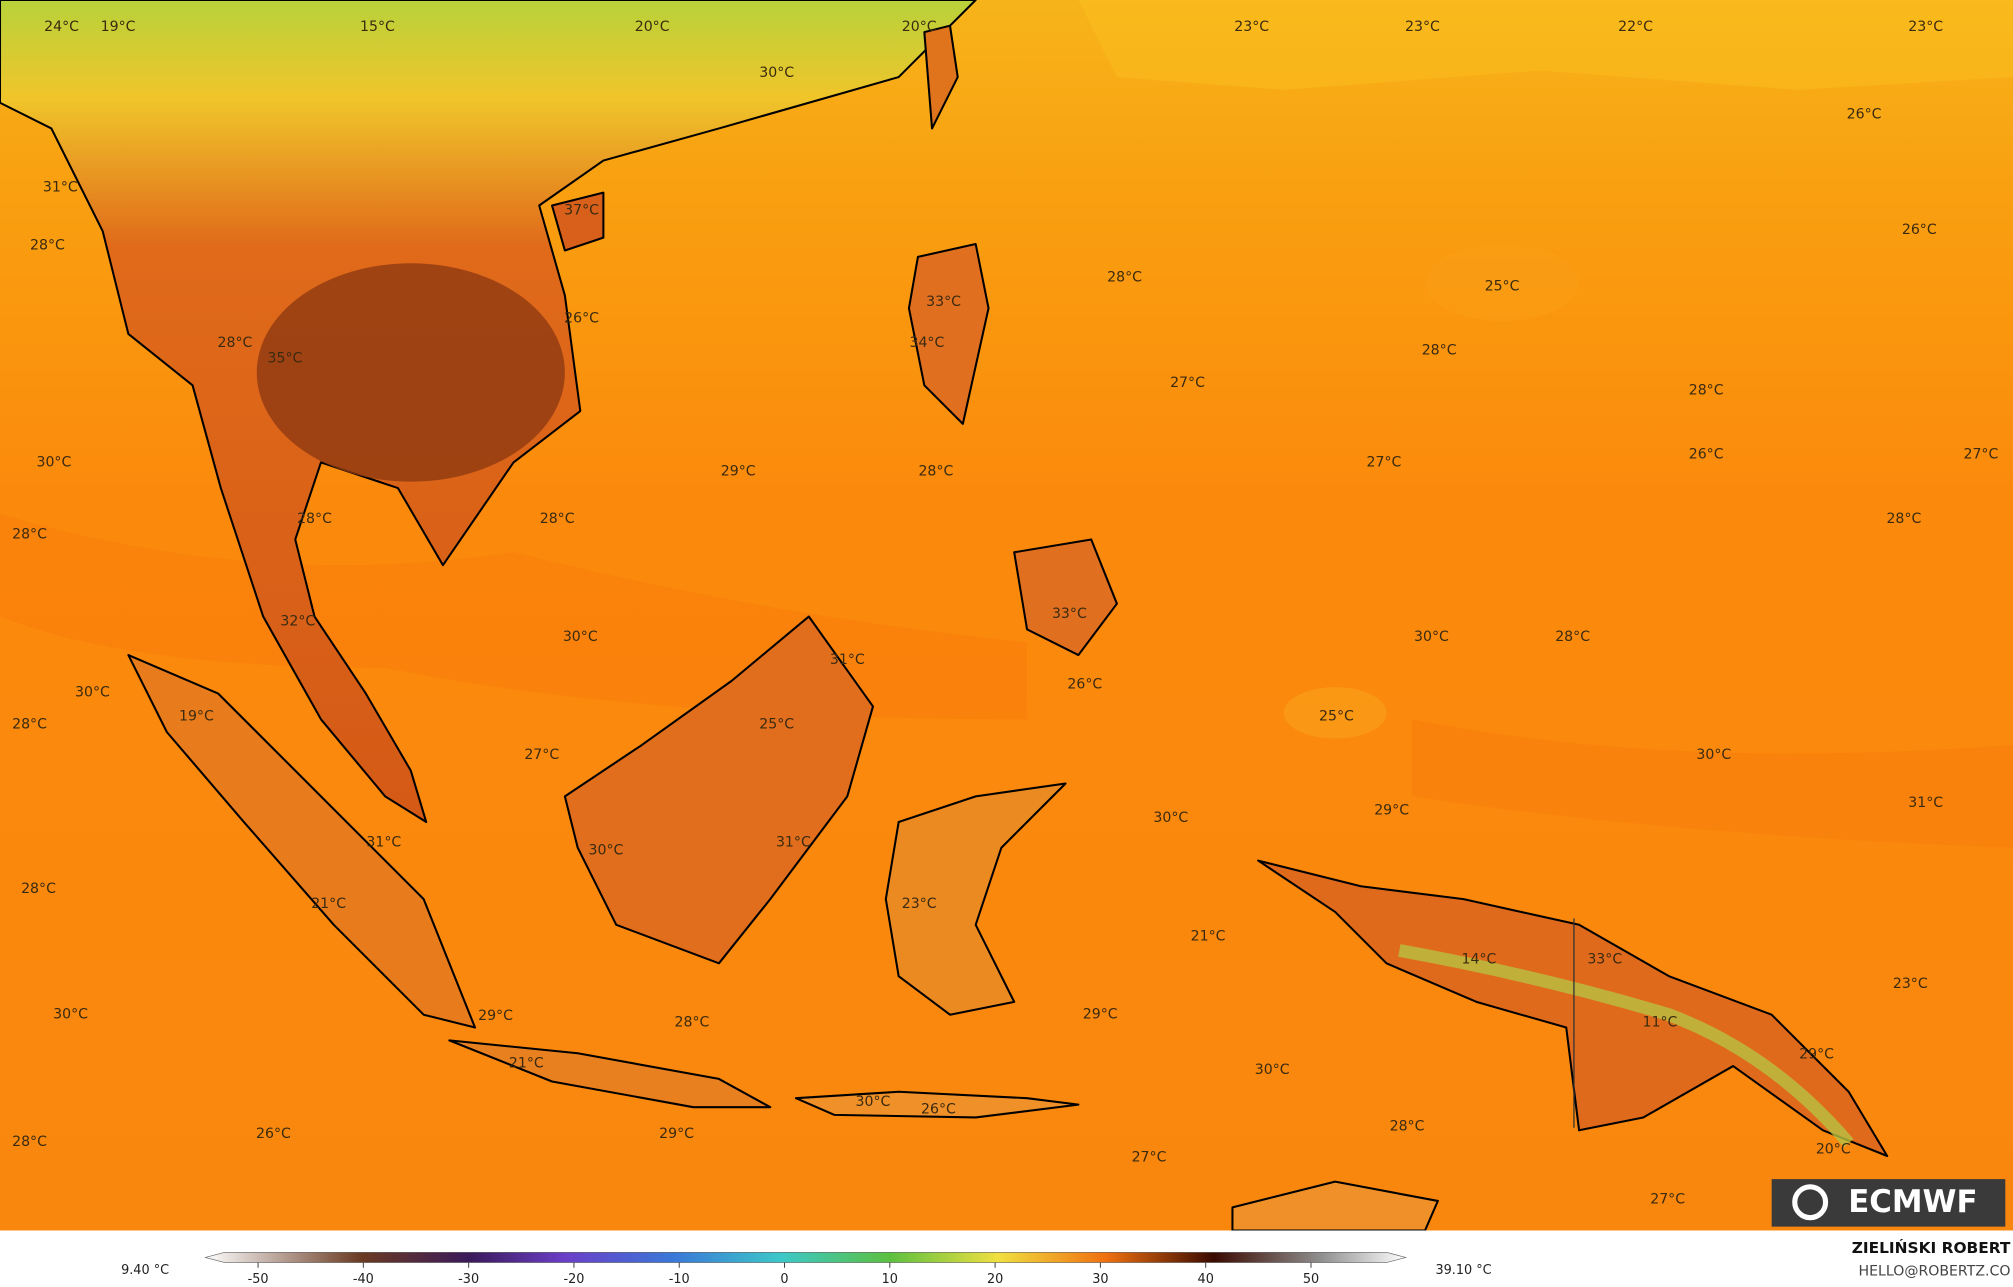 This screenshot has width=2013, height=1287. What do you see at coordinates (258, 1279) in the screenshot?
I see `colorbar-tick-label: -50` at bounding box center [258, 1279].